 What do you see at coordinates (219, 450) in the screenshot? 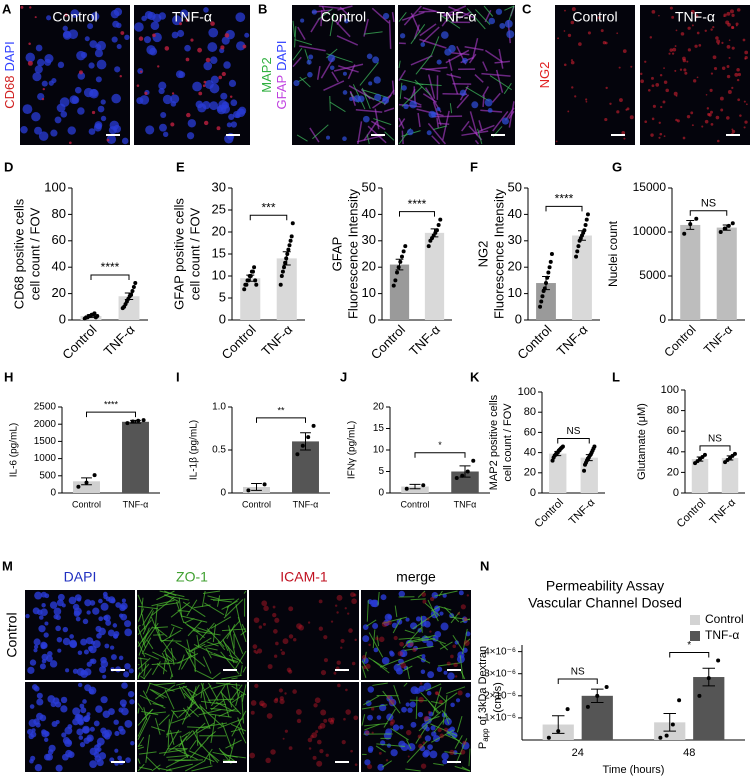
I see `y-tick-label: 0.5` at bounding box center [219, 450].